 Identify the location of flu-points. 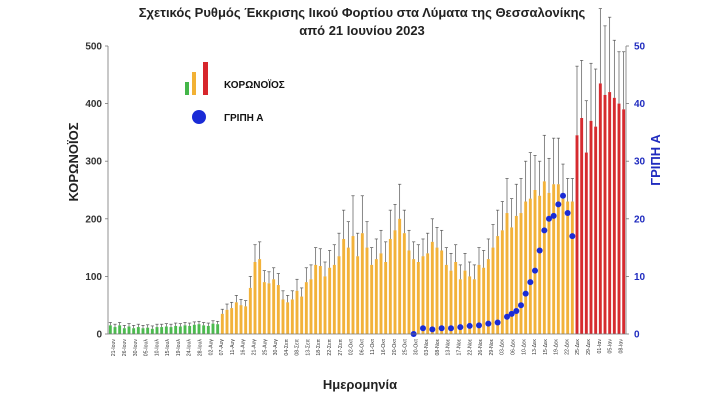
(493, 264).